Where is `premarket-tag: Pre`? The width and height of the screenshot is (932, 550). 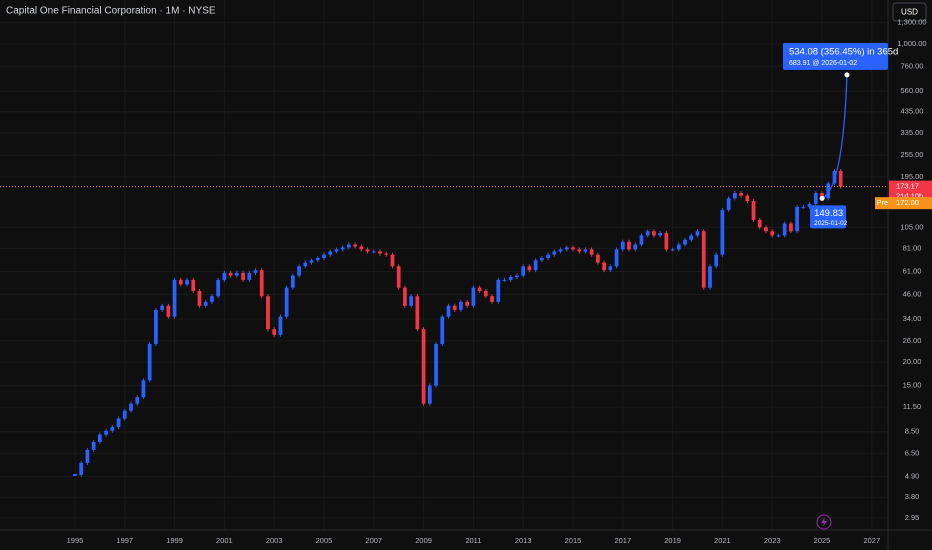
premarket-tag: Pre is located at coordinates (883, 202).